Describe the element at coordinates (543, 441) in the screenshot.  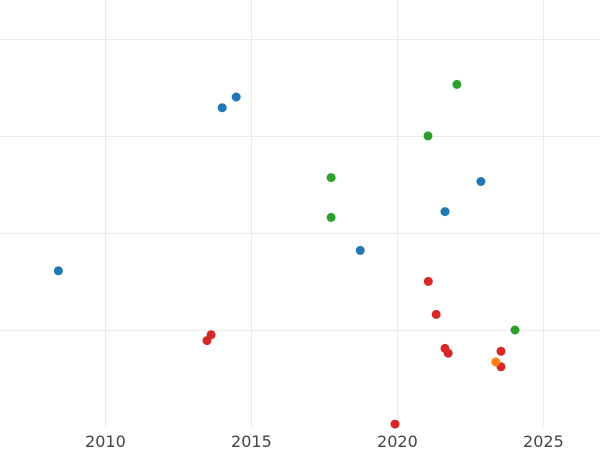
I see `x-tick-label: 2025` at that location.